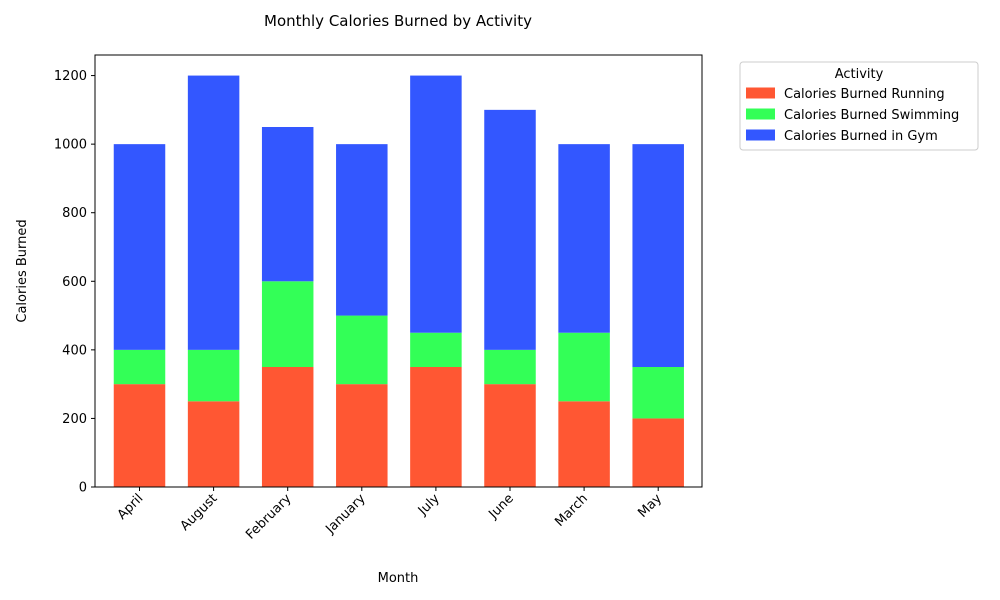  I want to click on y-tick-label: 0, so click(83, 488).